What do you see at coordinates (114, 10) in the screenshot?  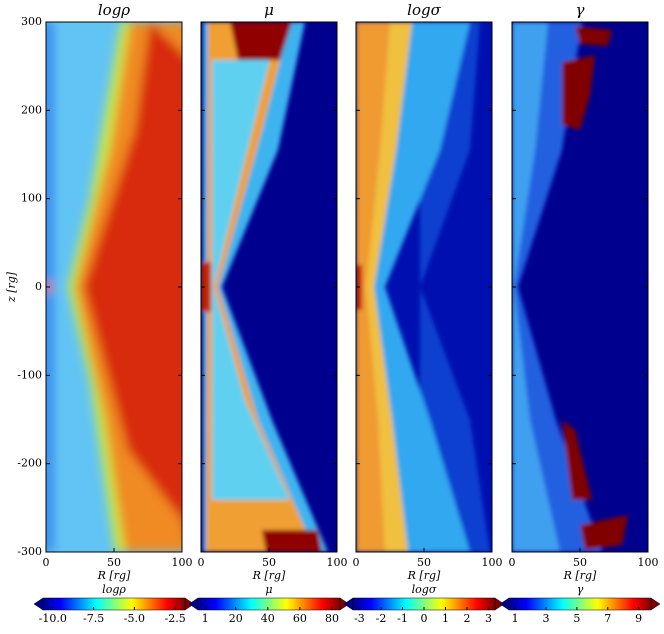 I see `panel-title: logρ` at bounding box center [114, 10].